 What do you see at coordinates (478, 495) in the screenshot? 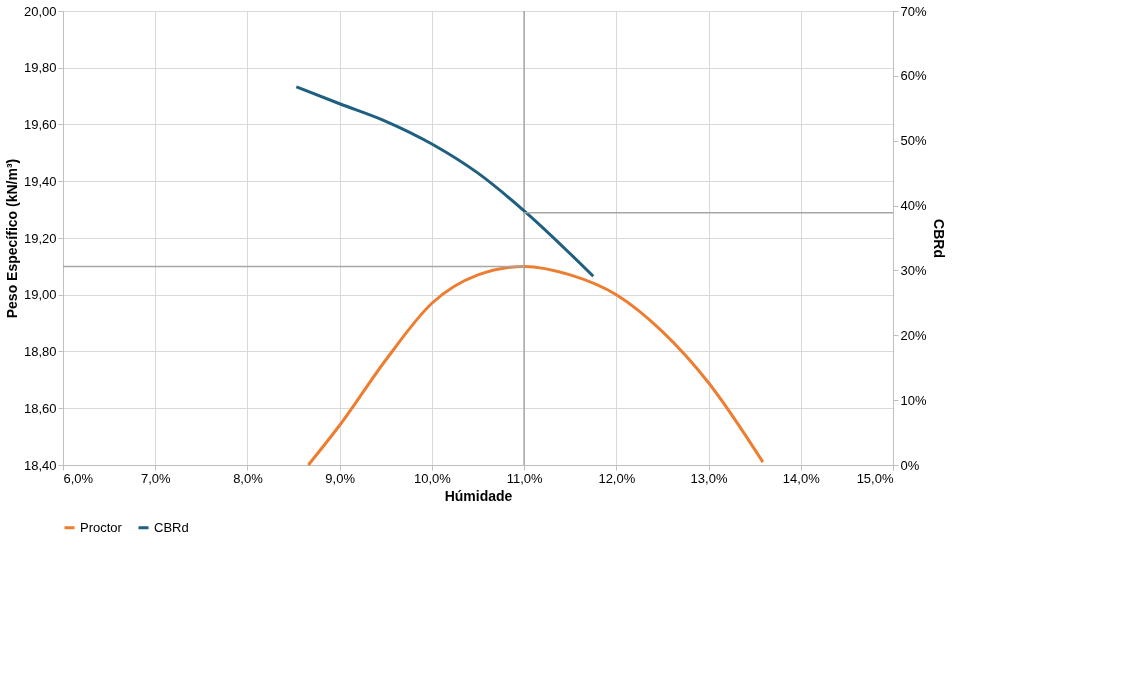
I see `x-axis-title: Húmidade` at bounding box center [478, 495].